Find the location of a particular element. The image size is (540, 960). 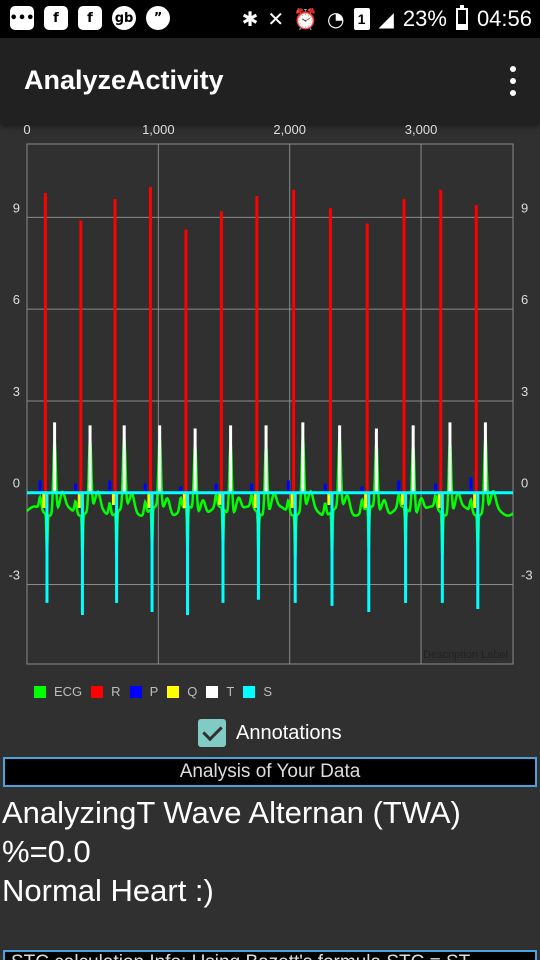

legend-item-r: R is located at coordinates (106, 691).